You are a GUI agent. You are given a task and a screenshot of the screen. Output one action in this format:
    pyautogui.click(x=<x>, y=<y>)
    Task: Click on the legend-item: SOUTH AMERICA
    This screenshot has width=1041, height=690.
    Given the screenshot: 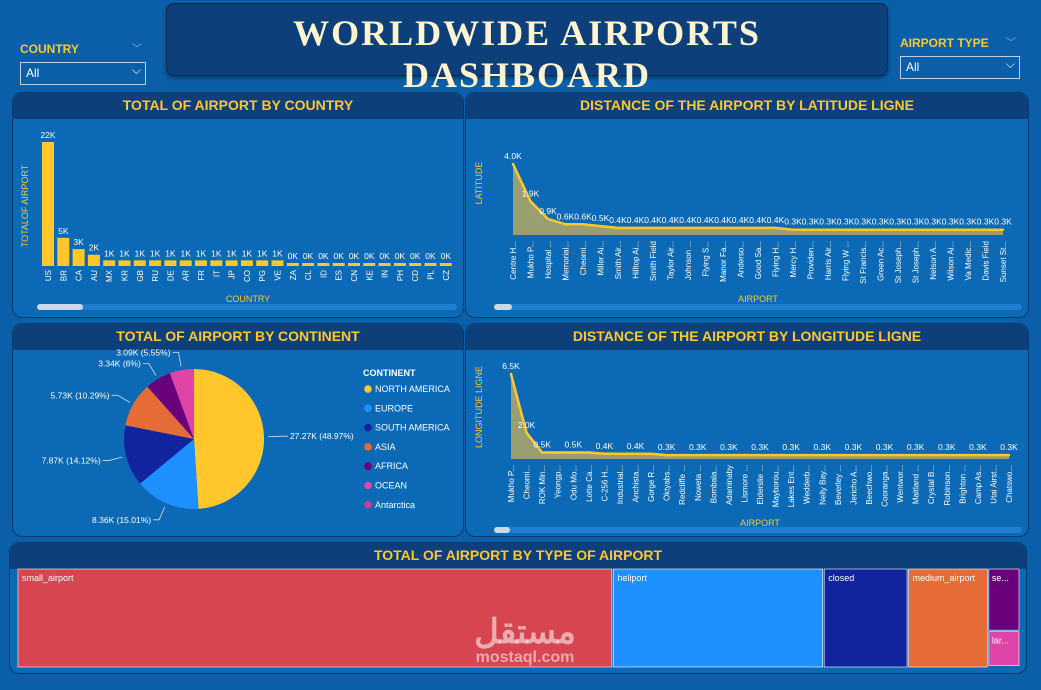 What is the action you would take?
    pyautogui.click(x=412, y=428)
    